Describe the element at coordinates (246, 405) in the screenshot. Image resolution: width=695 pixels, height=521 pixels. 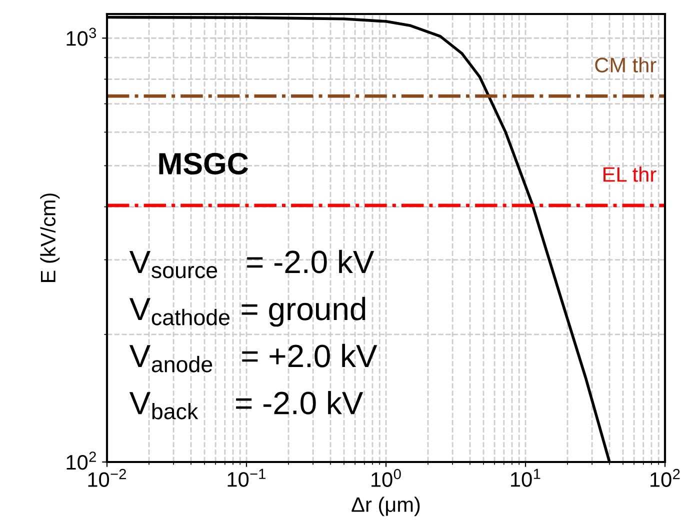
I see `text: V$_{back}$ = -2.0 kV` at that location.